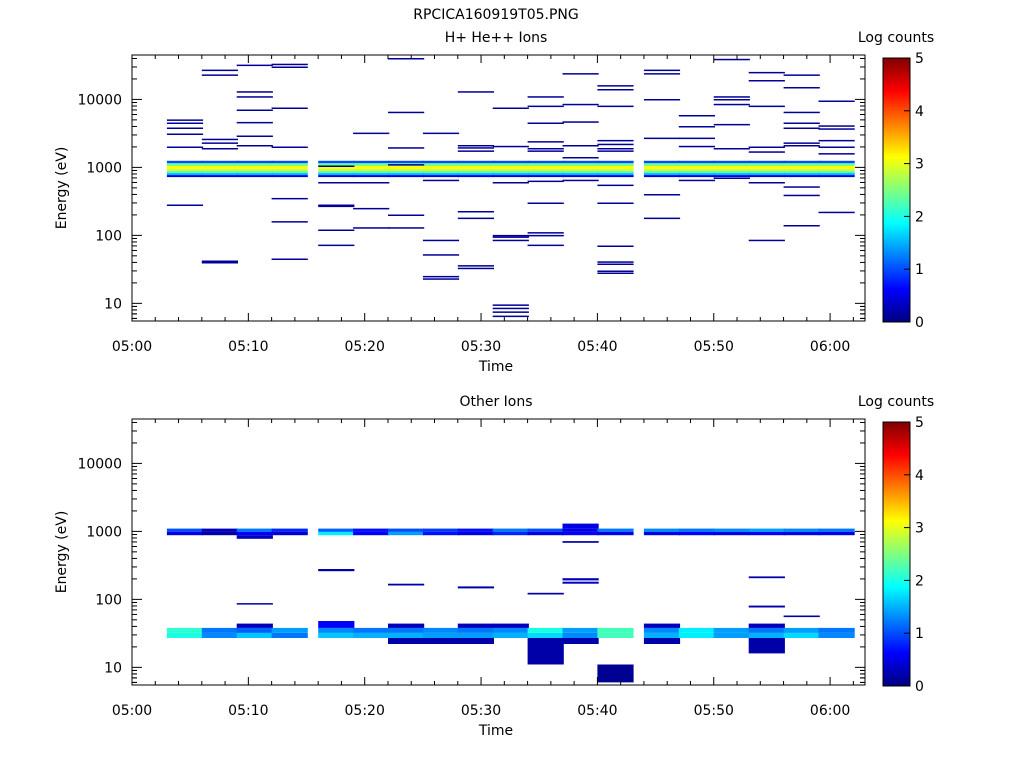  What do you see at coordinates (914, 555) in the screenshot?
I see `bottom-colorbar-ticks: 0 1 2 3 4 5` at bounding box center [914, 555].